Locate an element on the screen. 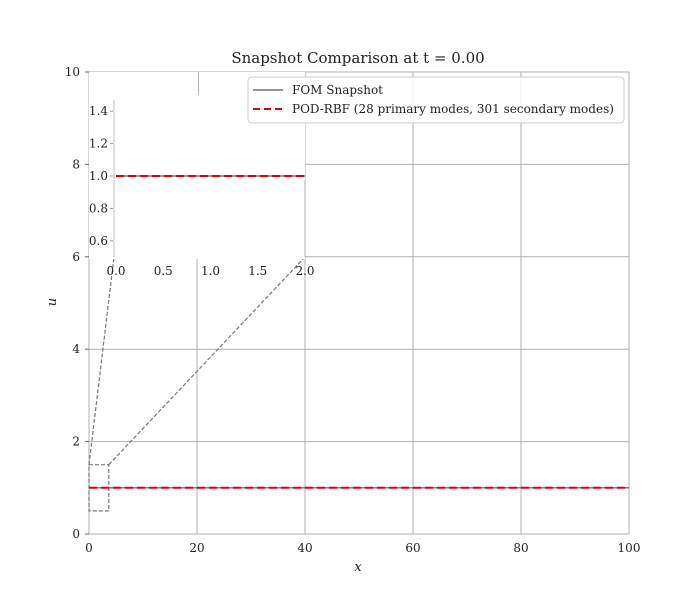  inset-y-tick-label: 1.2 is located at coordinates (98, 144).